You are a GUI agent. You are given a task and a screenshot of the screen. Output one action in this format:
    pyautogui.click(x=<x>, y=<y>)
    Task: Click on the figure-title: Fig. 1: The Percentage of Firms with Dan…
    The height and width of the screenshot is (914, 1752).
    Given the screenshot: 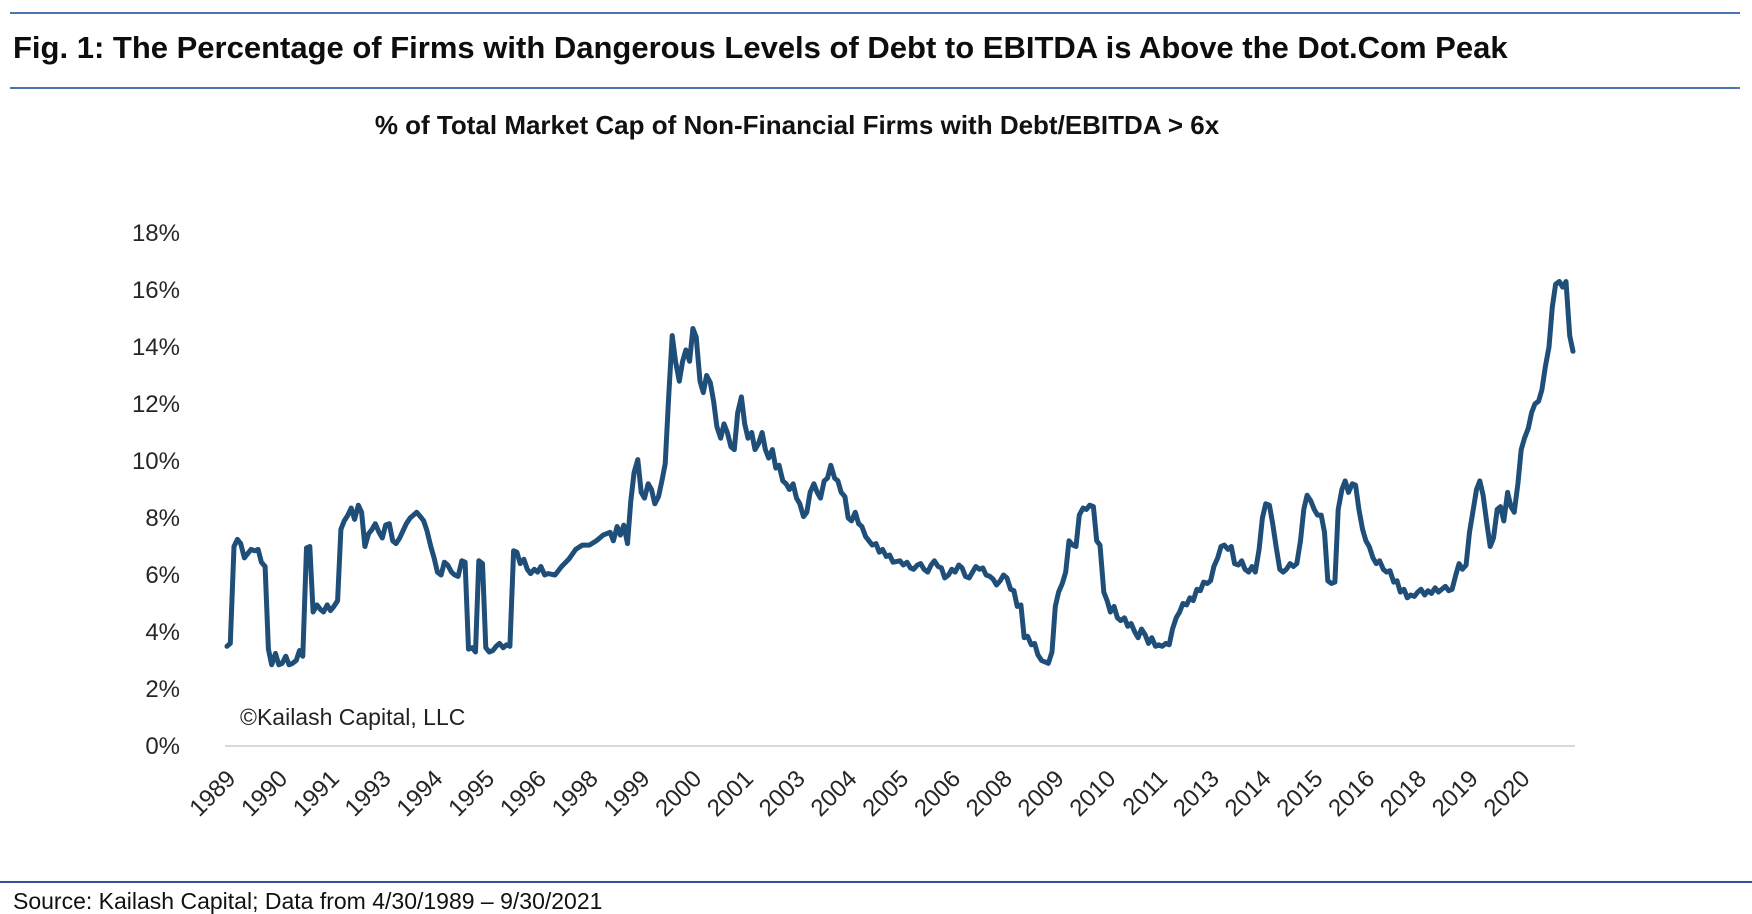 What is the action you would take?
    pyautogui.click(x=760, y=47)
    